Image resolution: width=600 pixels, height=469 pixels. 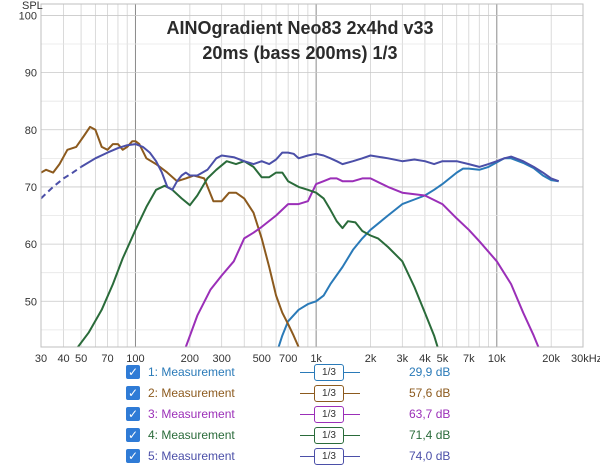 I want to click on x-tick-label: 4k, so click(x=425, y=359).